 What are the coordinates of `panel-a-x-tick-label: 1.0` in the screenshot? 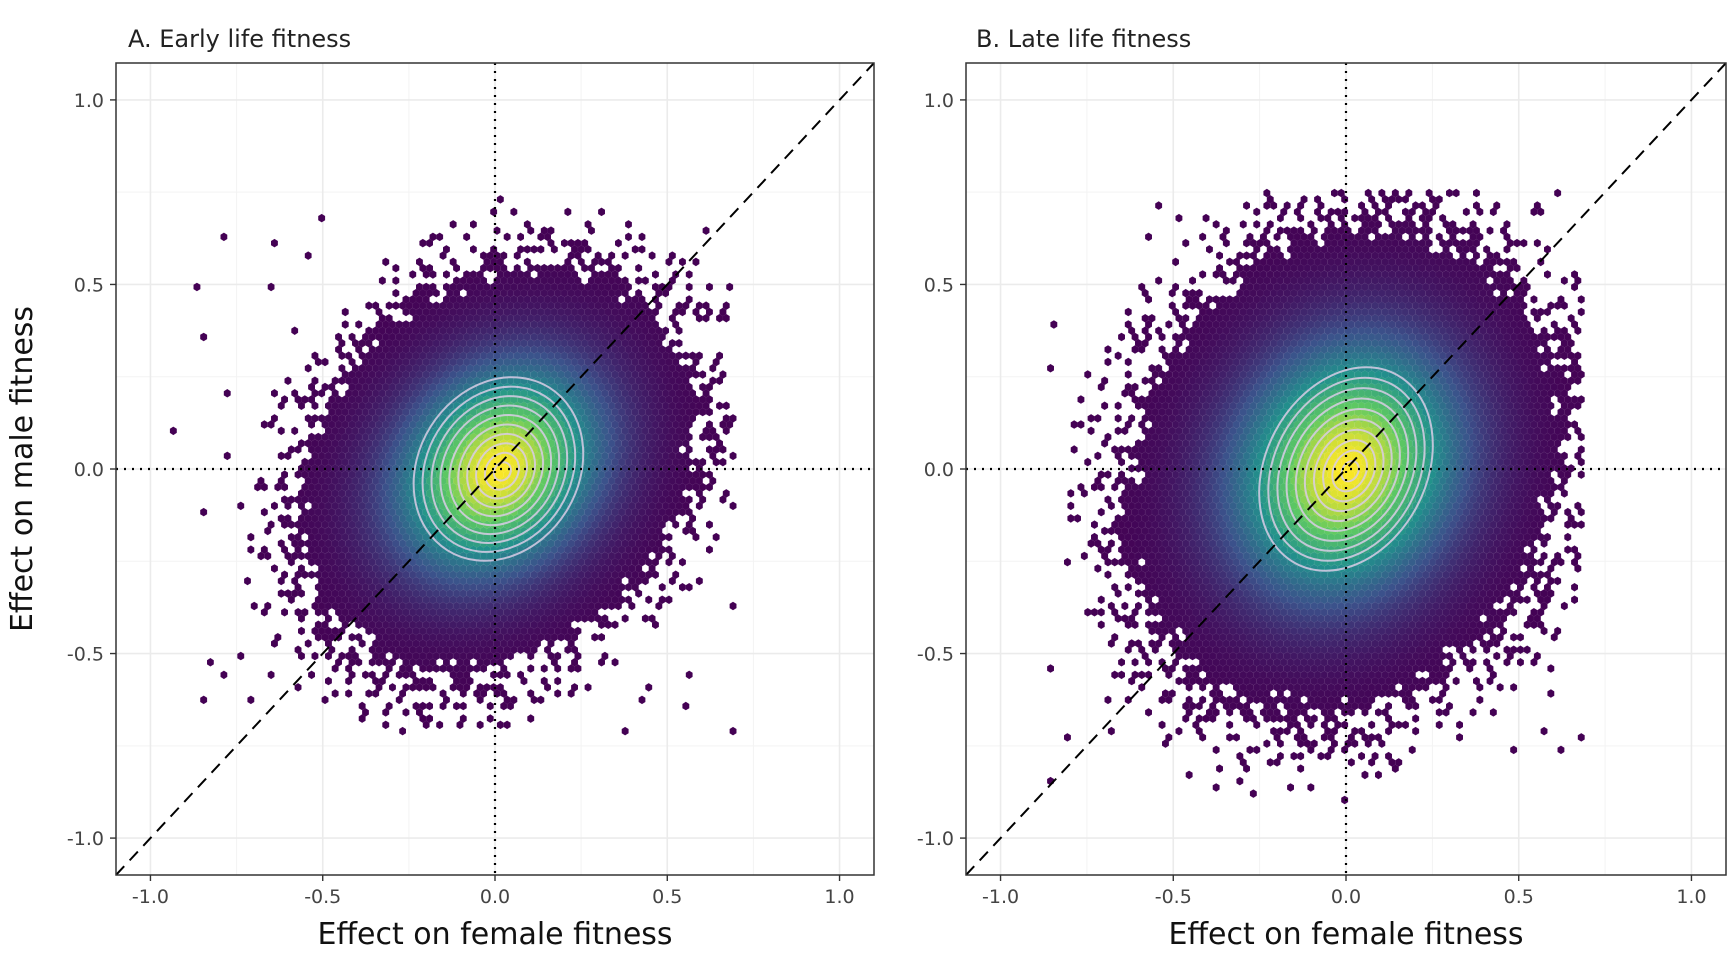 It's located at (839, 897).